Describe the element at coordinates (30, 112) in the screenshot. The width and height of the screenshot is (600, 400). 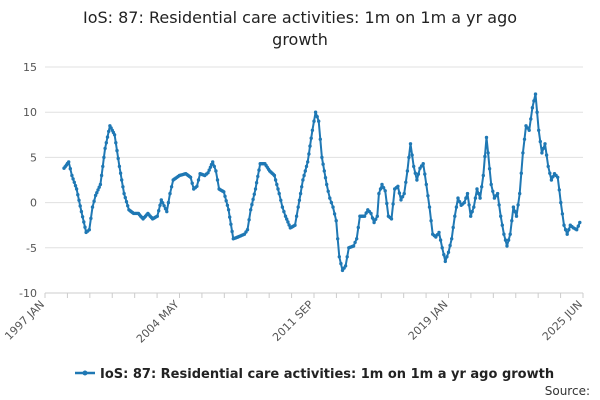
I see `y-tick-label: 10` at that location.